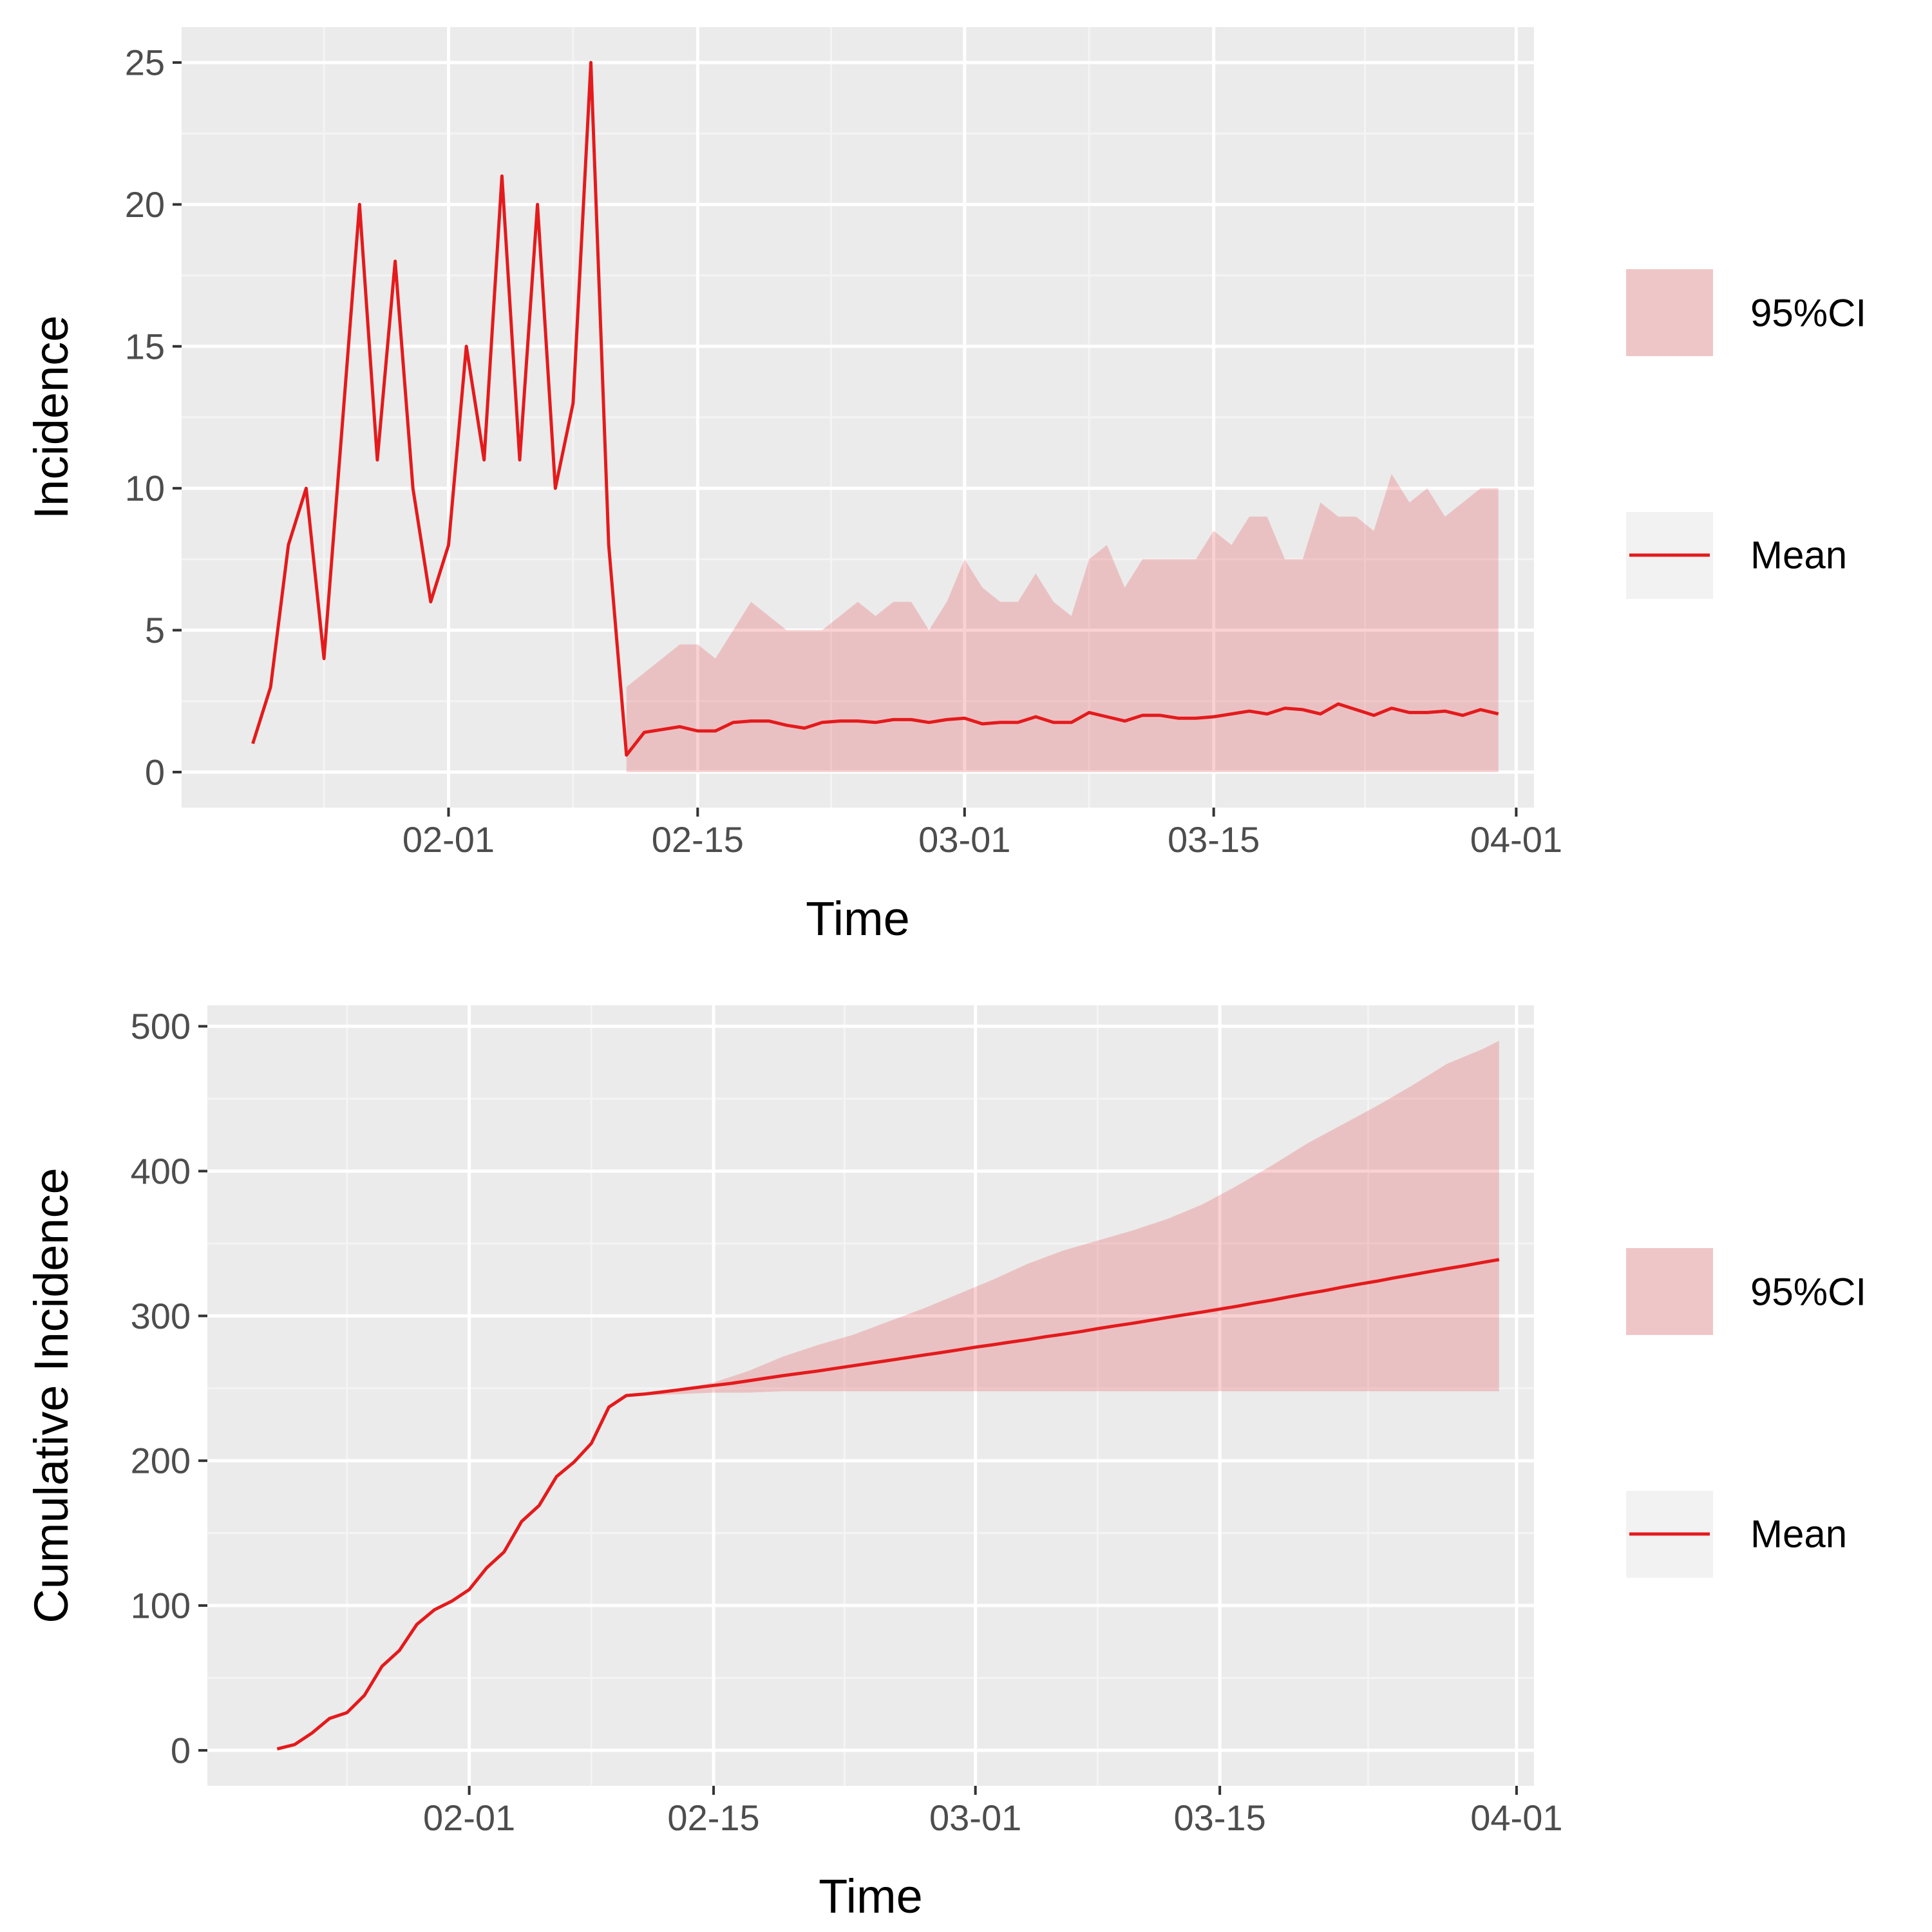 The width and height of the screenshot is (1932, 1932). What do you see at coordinates (1799, 1535) in the screenshot?
I see `legend-label-mean-cumulative: Mean` at bounding box center [1799, 1535].